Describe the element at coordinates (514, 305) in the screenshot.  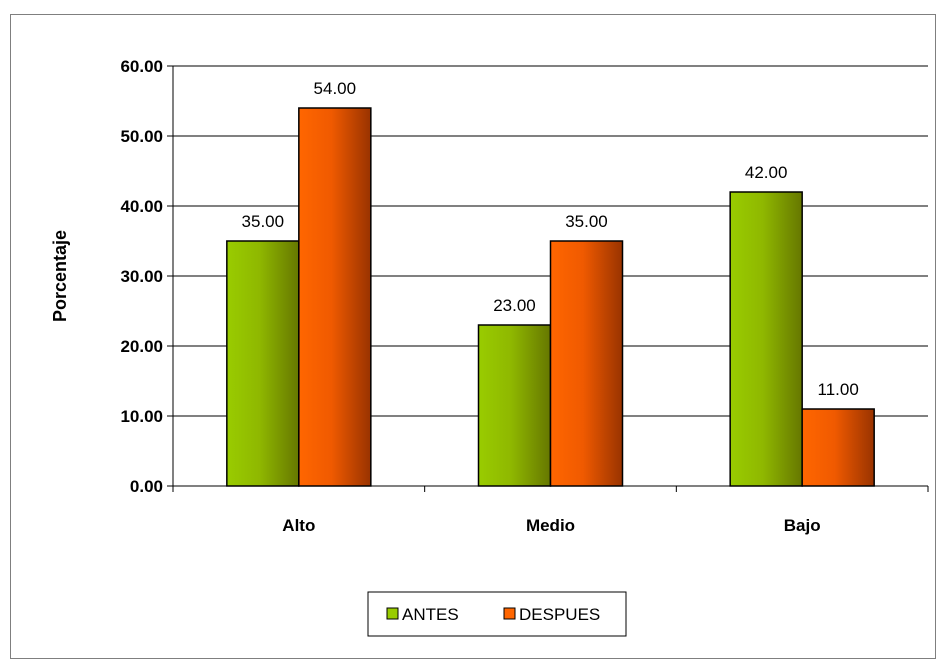
I see `data-label: 23.00` at that location.